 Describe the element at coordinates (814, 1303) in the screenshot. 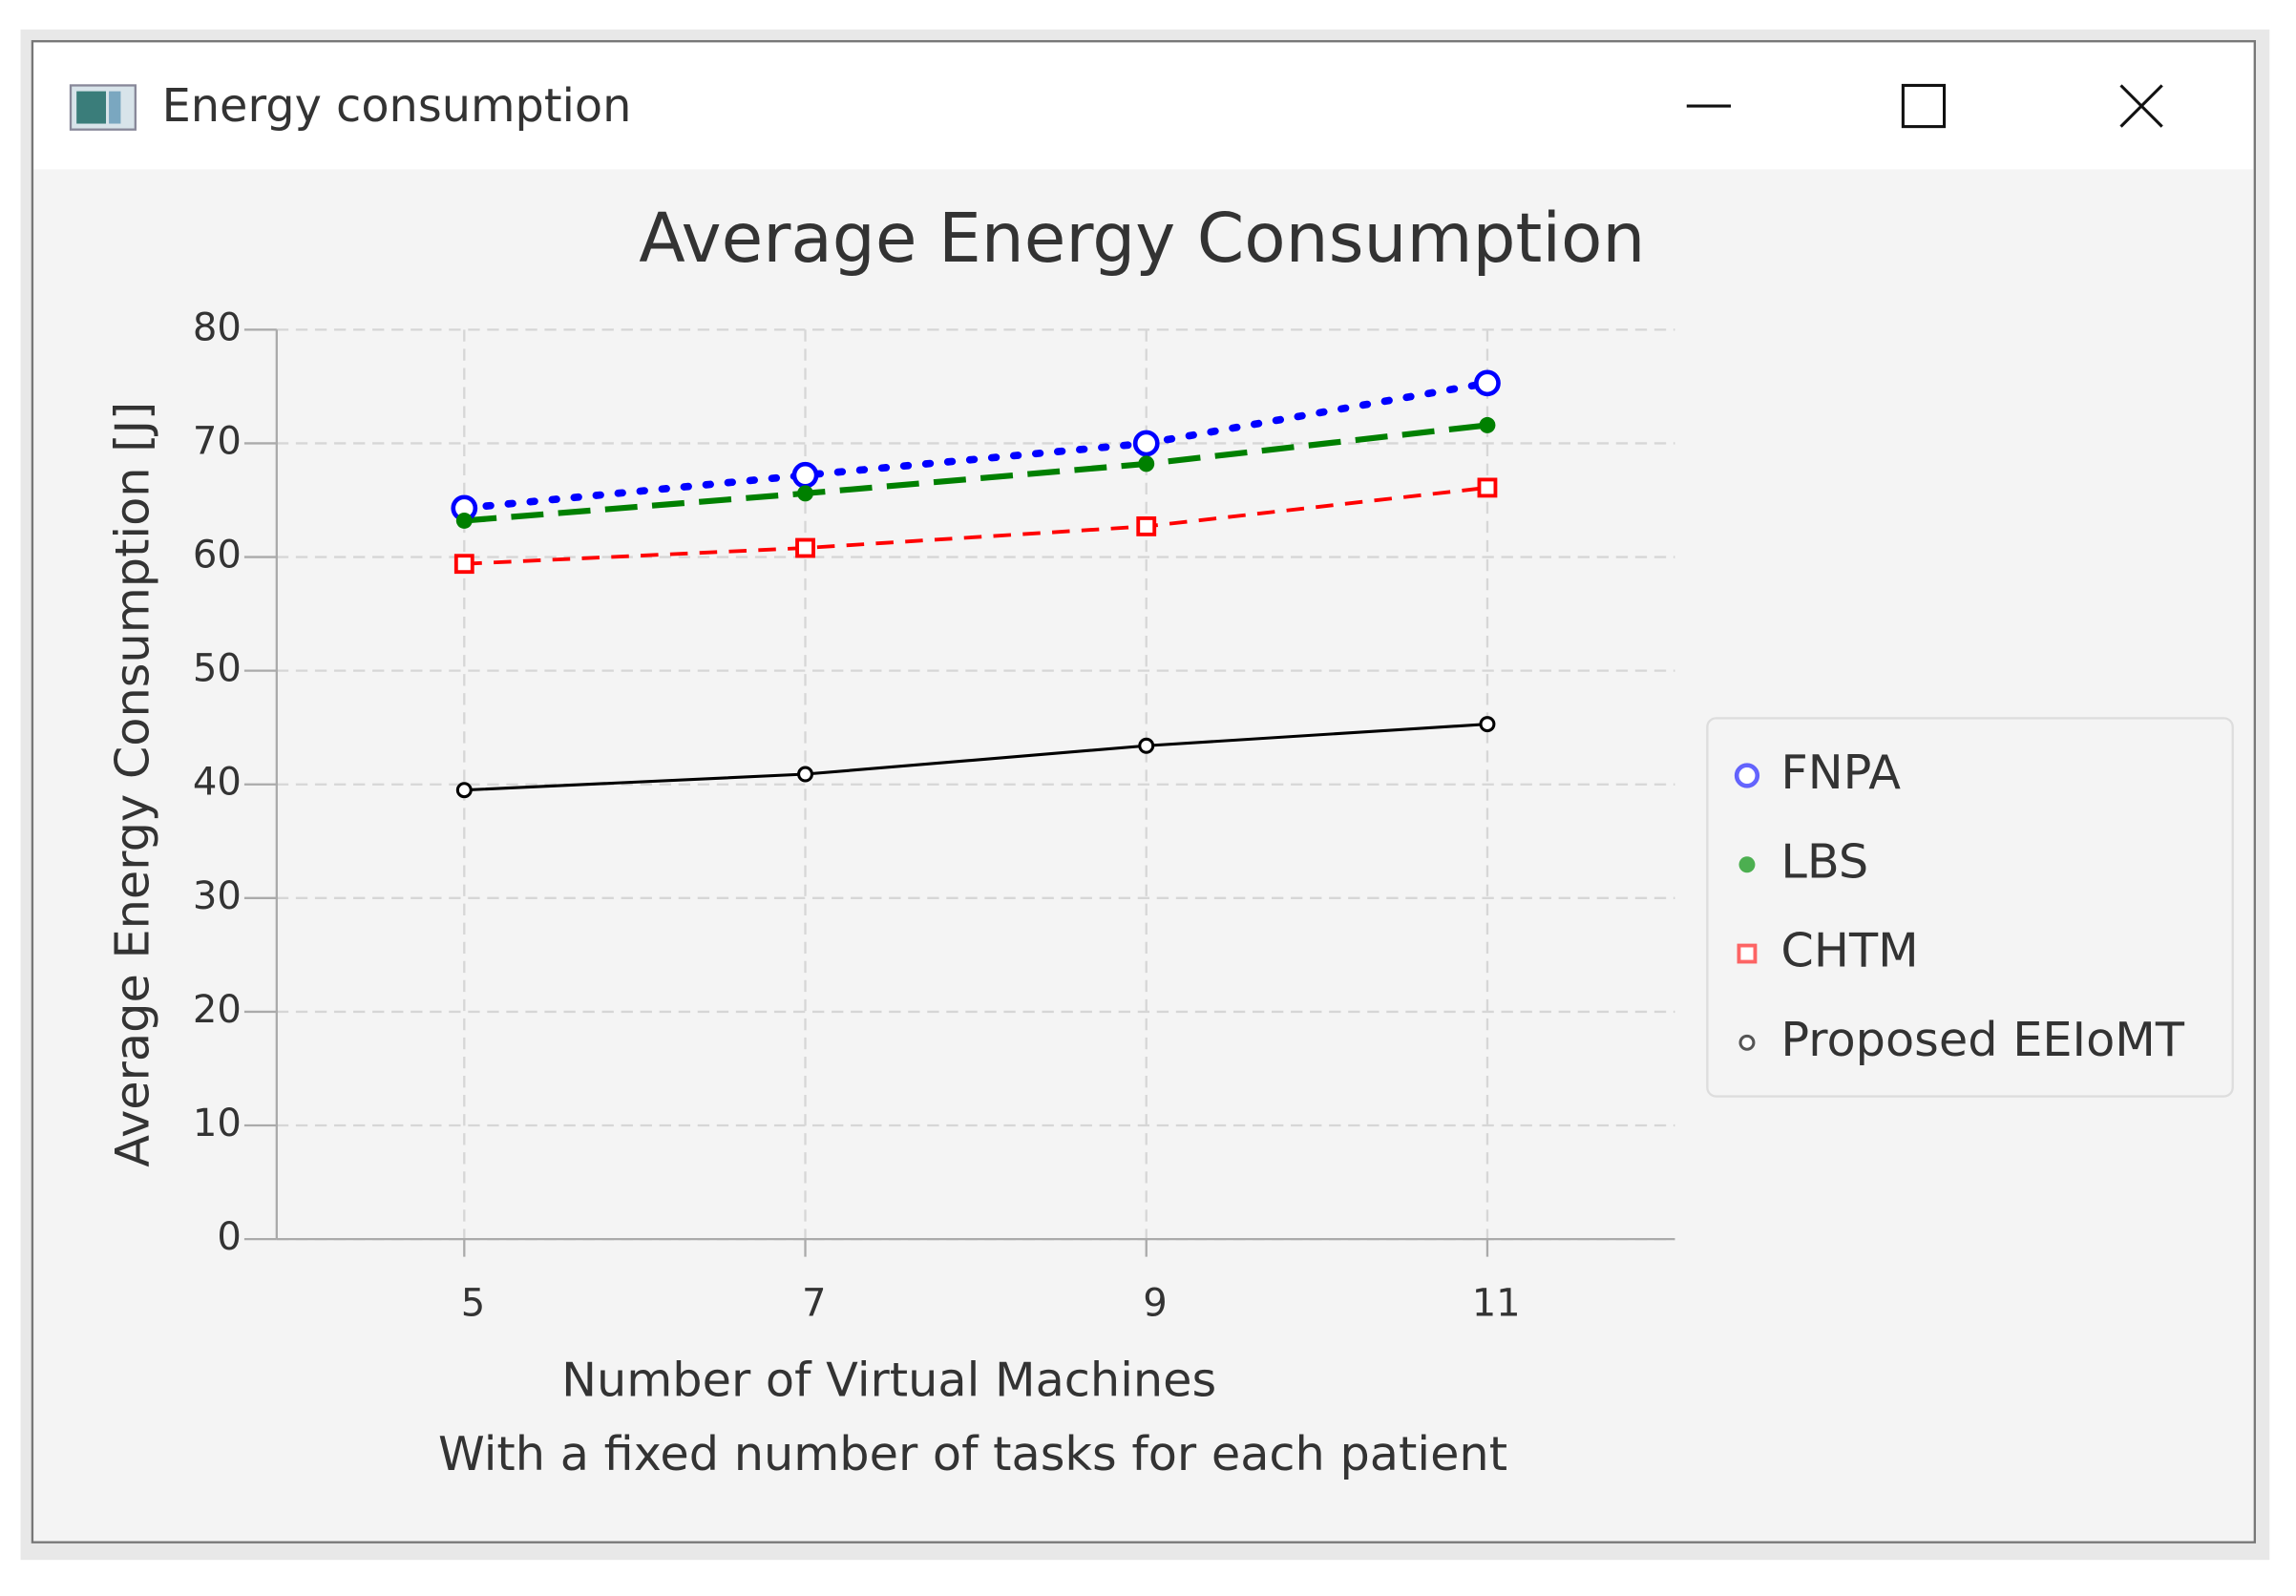

I see `x-tick-label: 7` at that location.